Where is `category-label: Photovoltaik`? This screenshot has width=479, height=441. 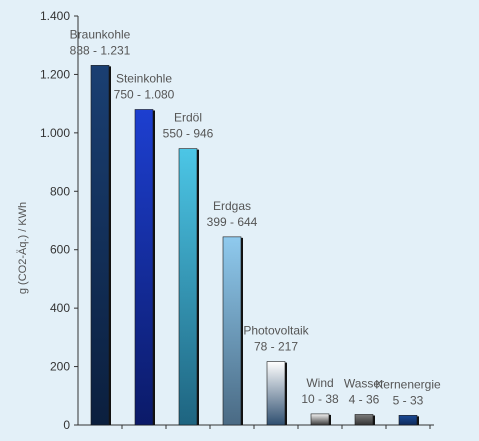 category-label: Photovoltaik is located at coordinates (276, 331).